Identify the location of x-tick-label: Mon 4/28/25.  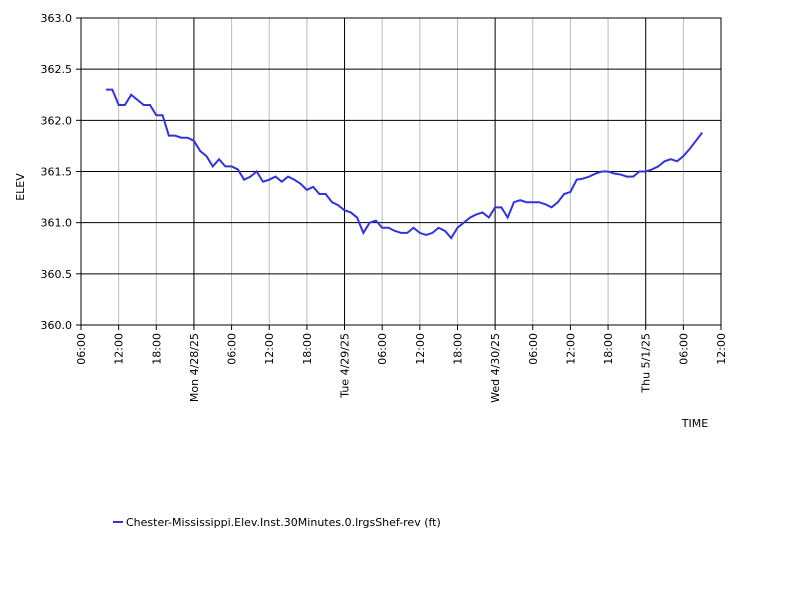
(194, 367).